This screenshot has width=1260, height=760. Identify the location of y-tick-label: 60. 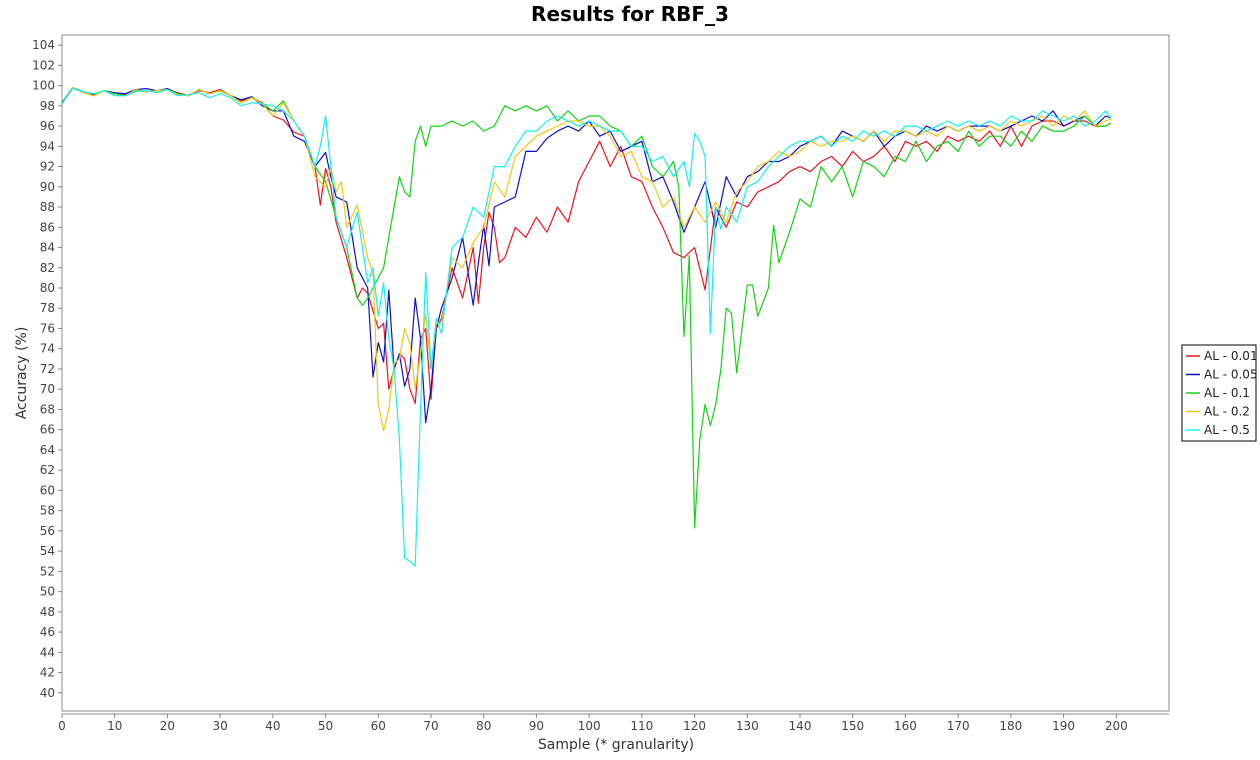
(47, 490).